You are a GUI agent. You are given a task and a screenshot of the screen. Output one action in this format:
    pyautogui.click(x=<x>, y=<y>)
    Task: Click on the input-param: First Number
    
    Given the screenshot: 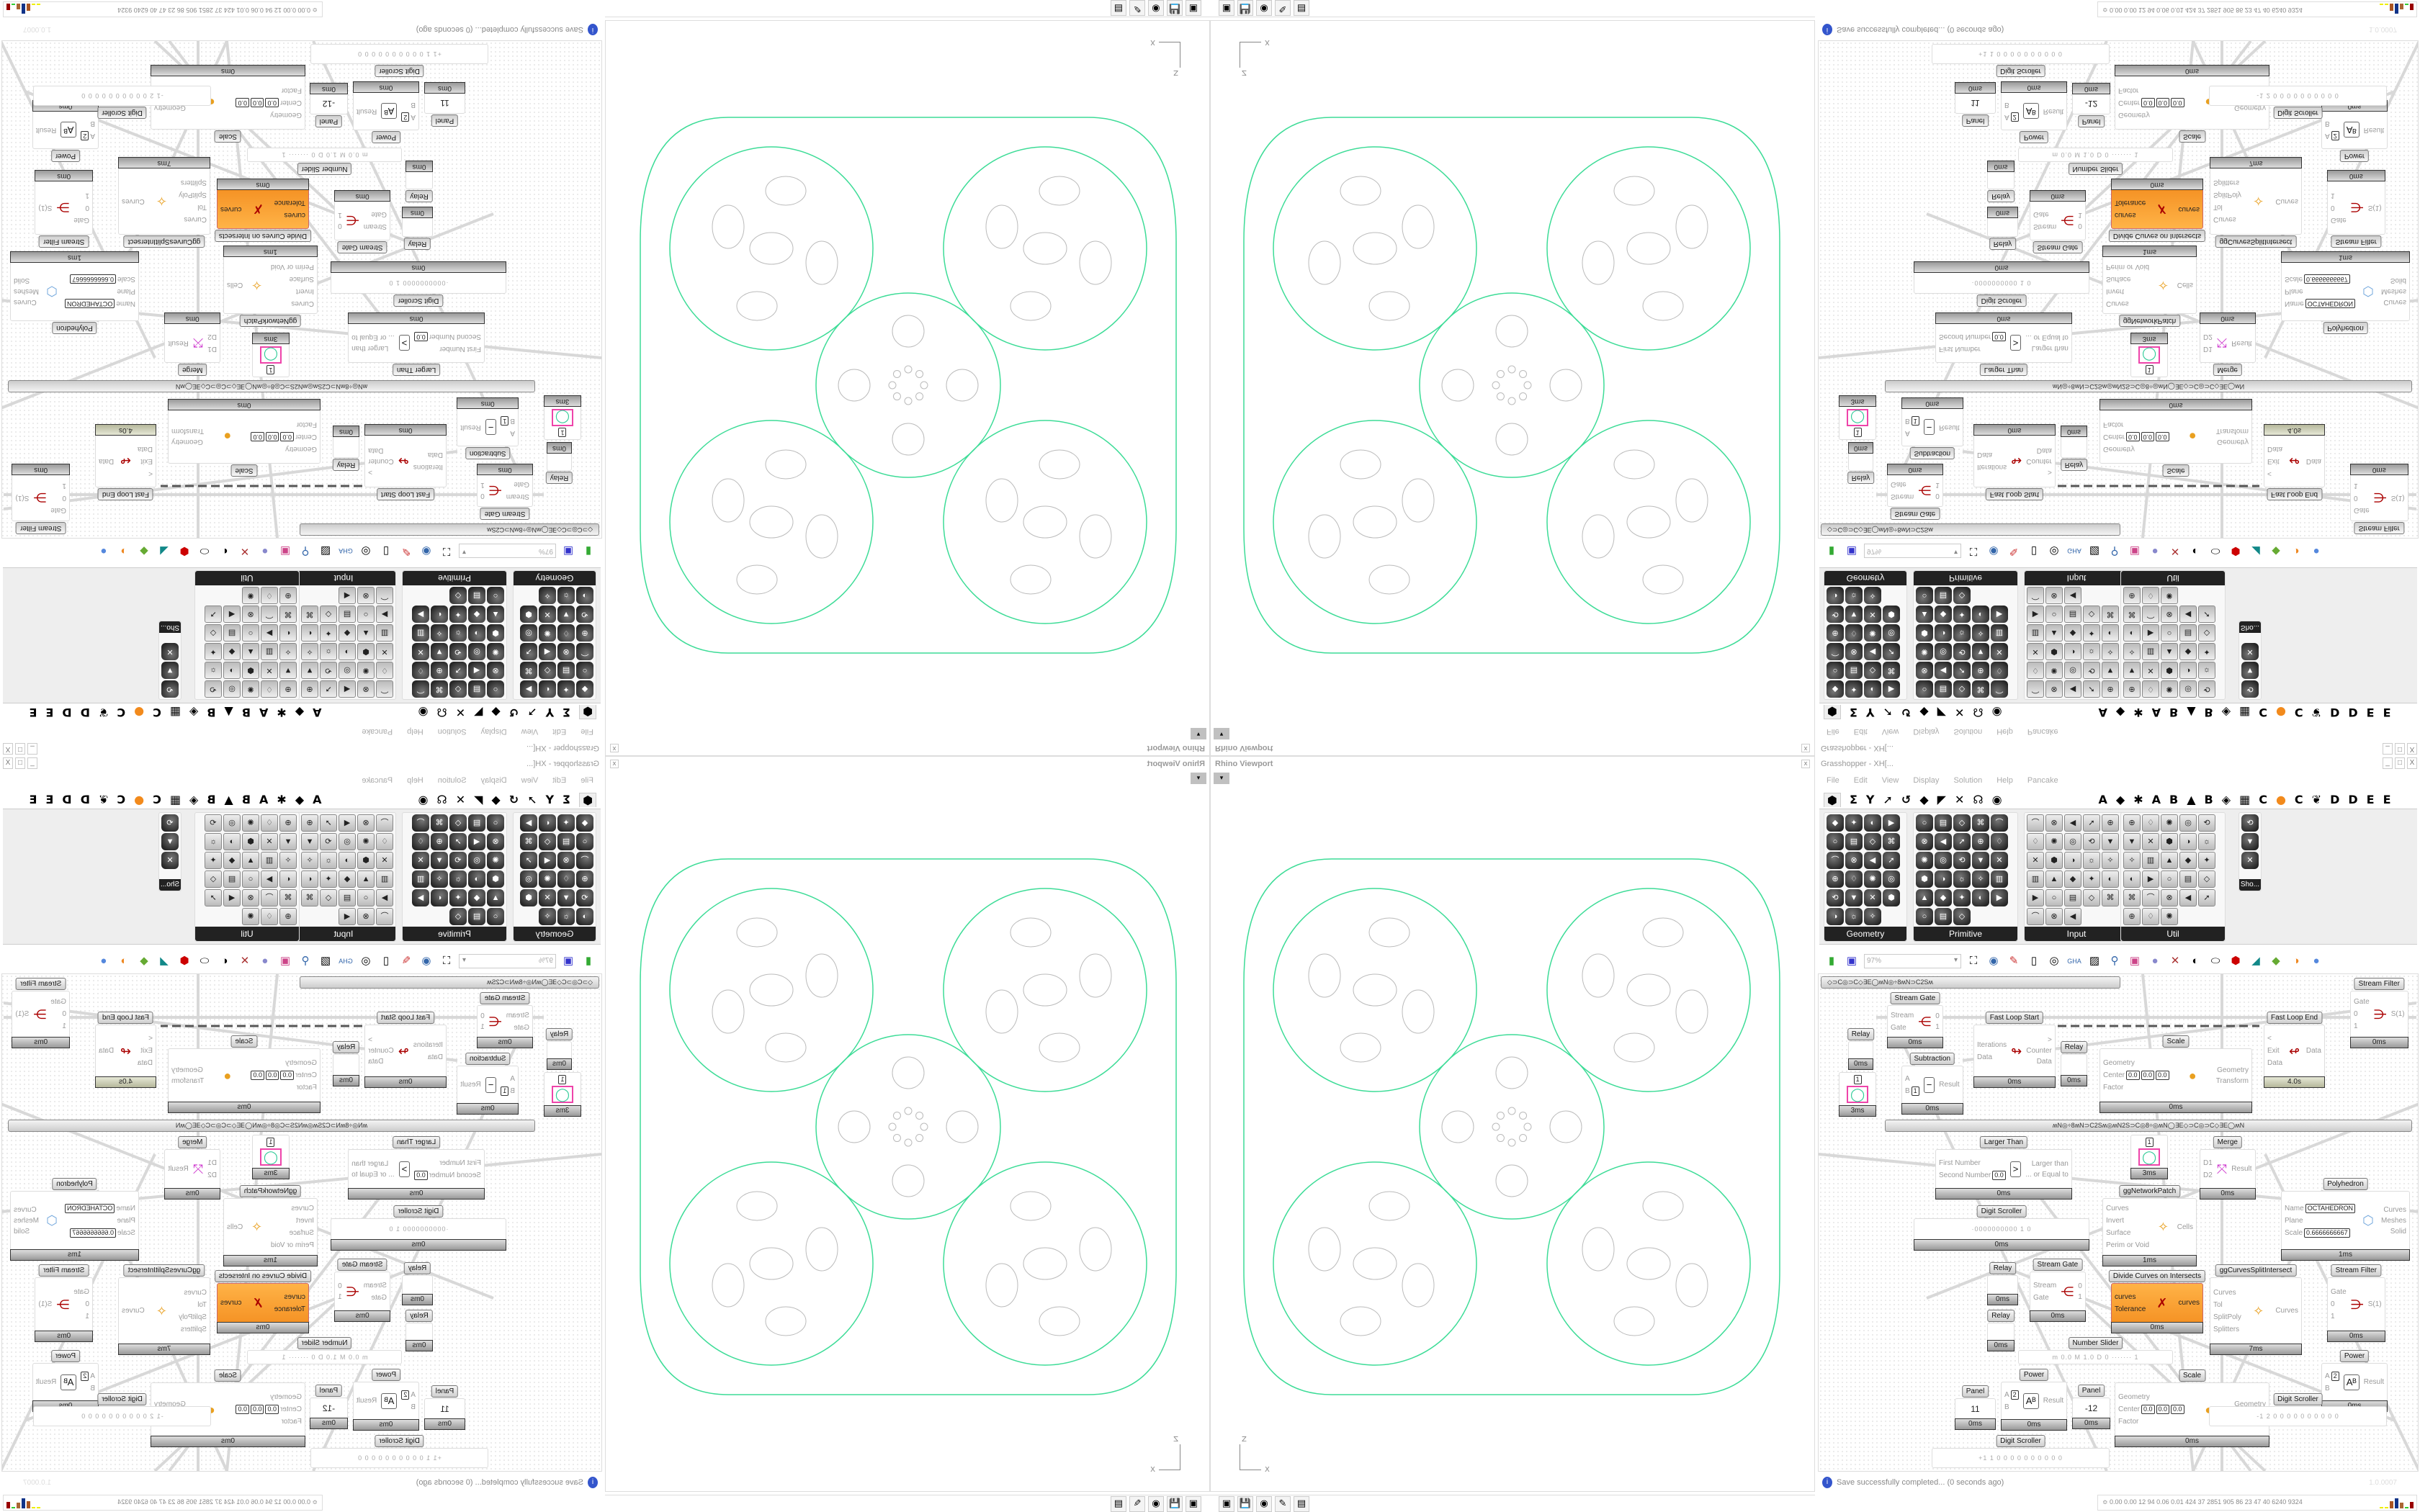 What is the action you would take?
    pyautogui.click(x=1960, y=1162)
    